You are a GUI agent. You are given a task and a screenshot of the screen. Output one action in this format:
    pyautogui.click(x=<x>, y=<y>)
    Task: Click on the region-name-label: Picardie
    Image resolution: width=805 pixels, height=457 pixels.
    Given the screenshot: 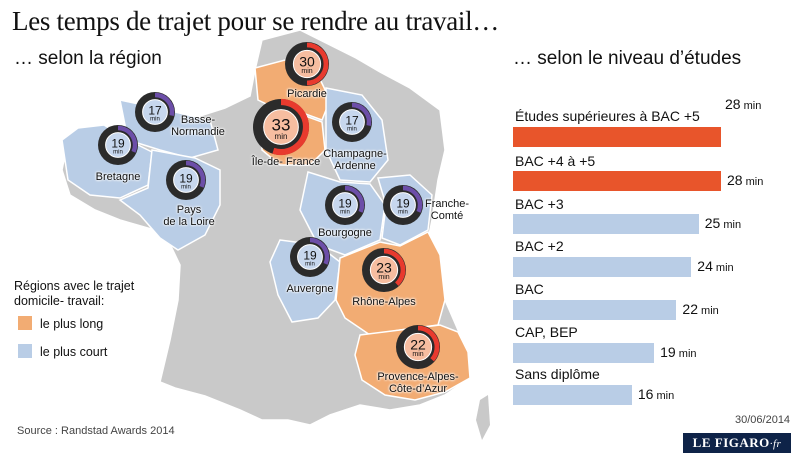 What is the action you would take?
    pyautogui.click(x=307, y=94)
    